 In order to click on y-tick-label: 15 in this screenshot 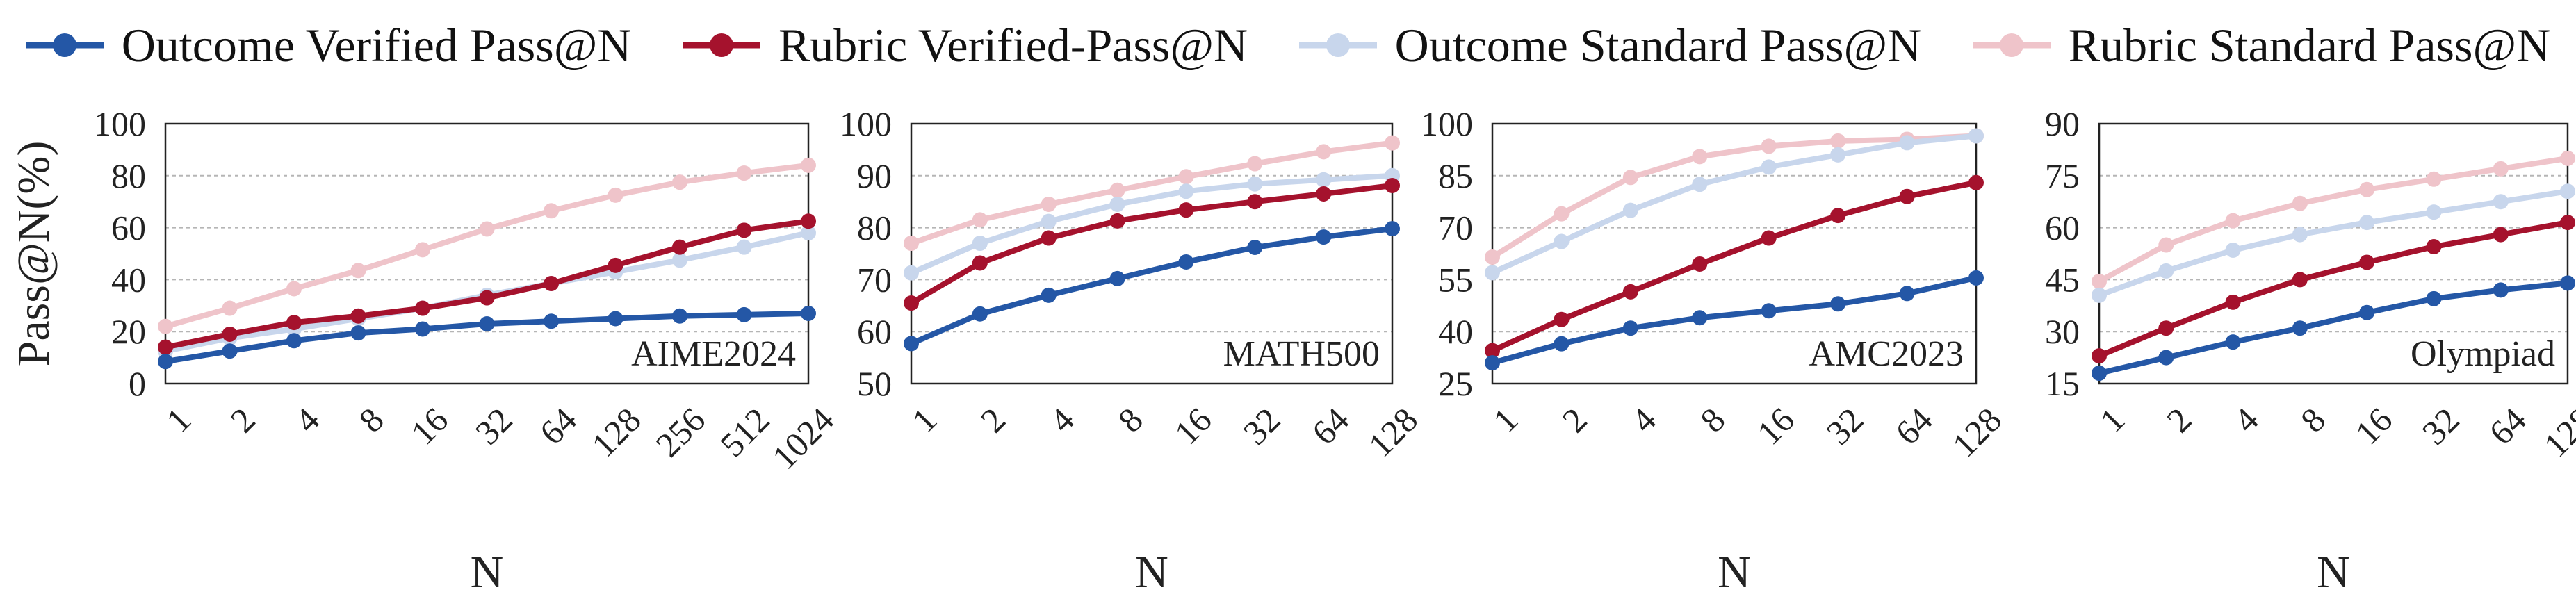, I will do `click(2062, 383)`.